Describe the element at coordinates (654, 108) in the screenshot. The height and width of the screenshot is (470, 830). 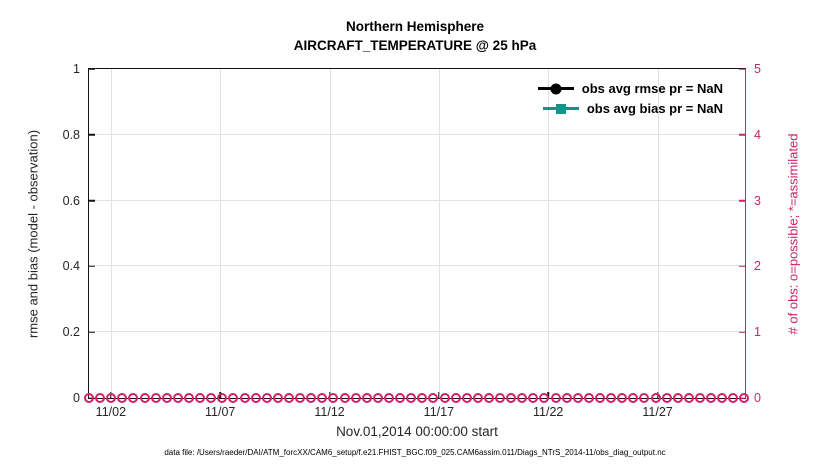
I see `legend-label: obs avg bias pr = NaN` at that location.